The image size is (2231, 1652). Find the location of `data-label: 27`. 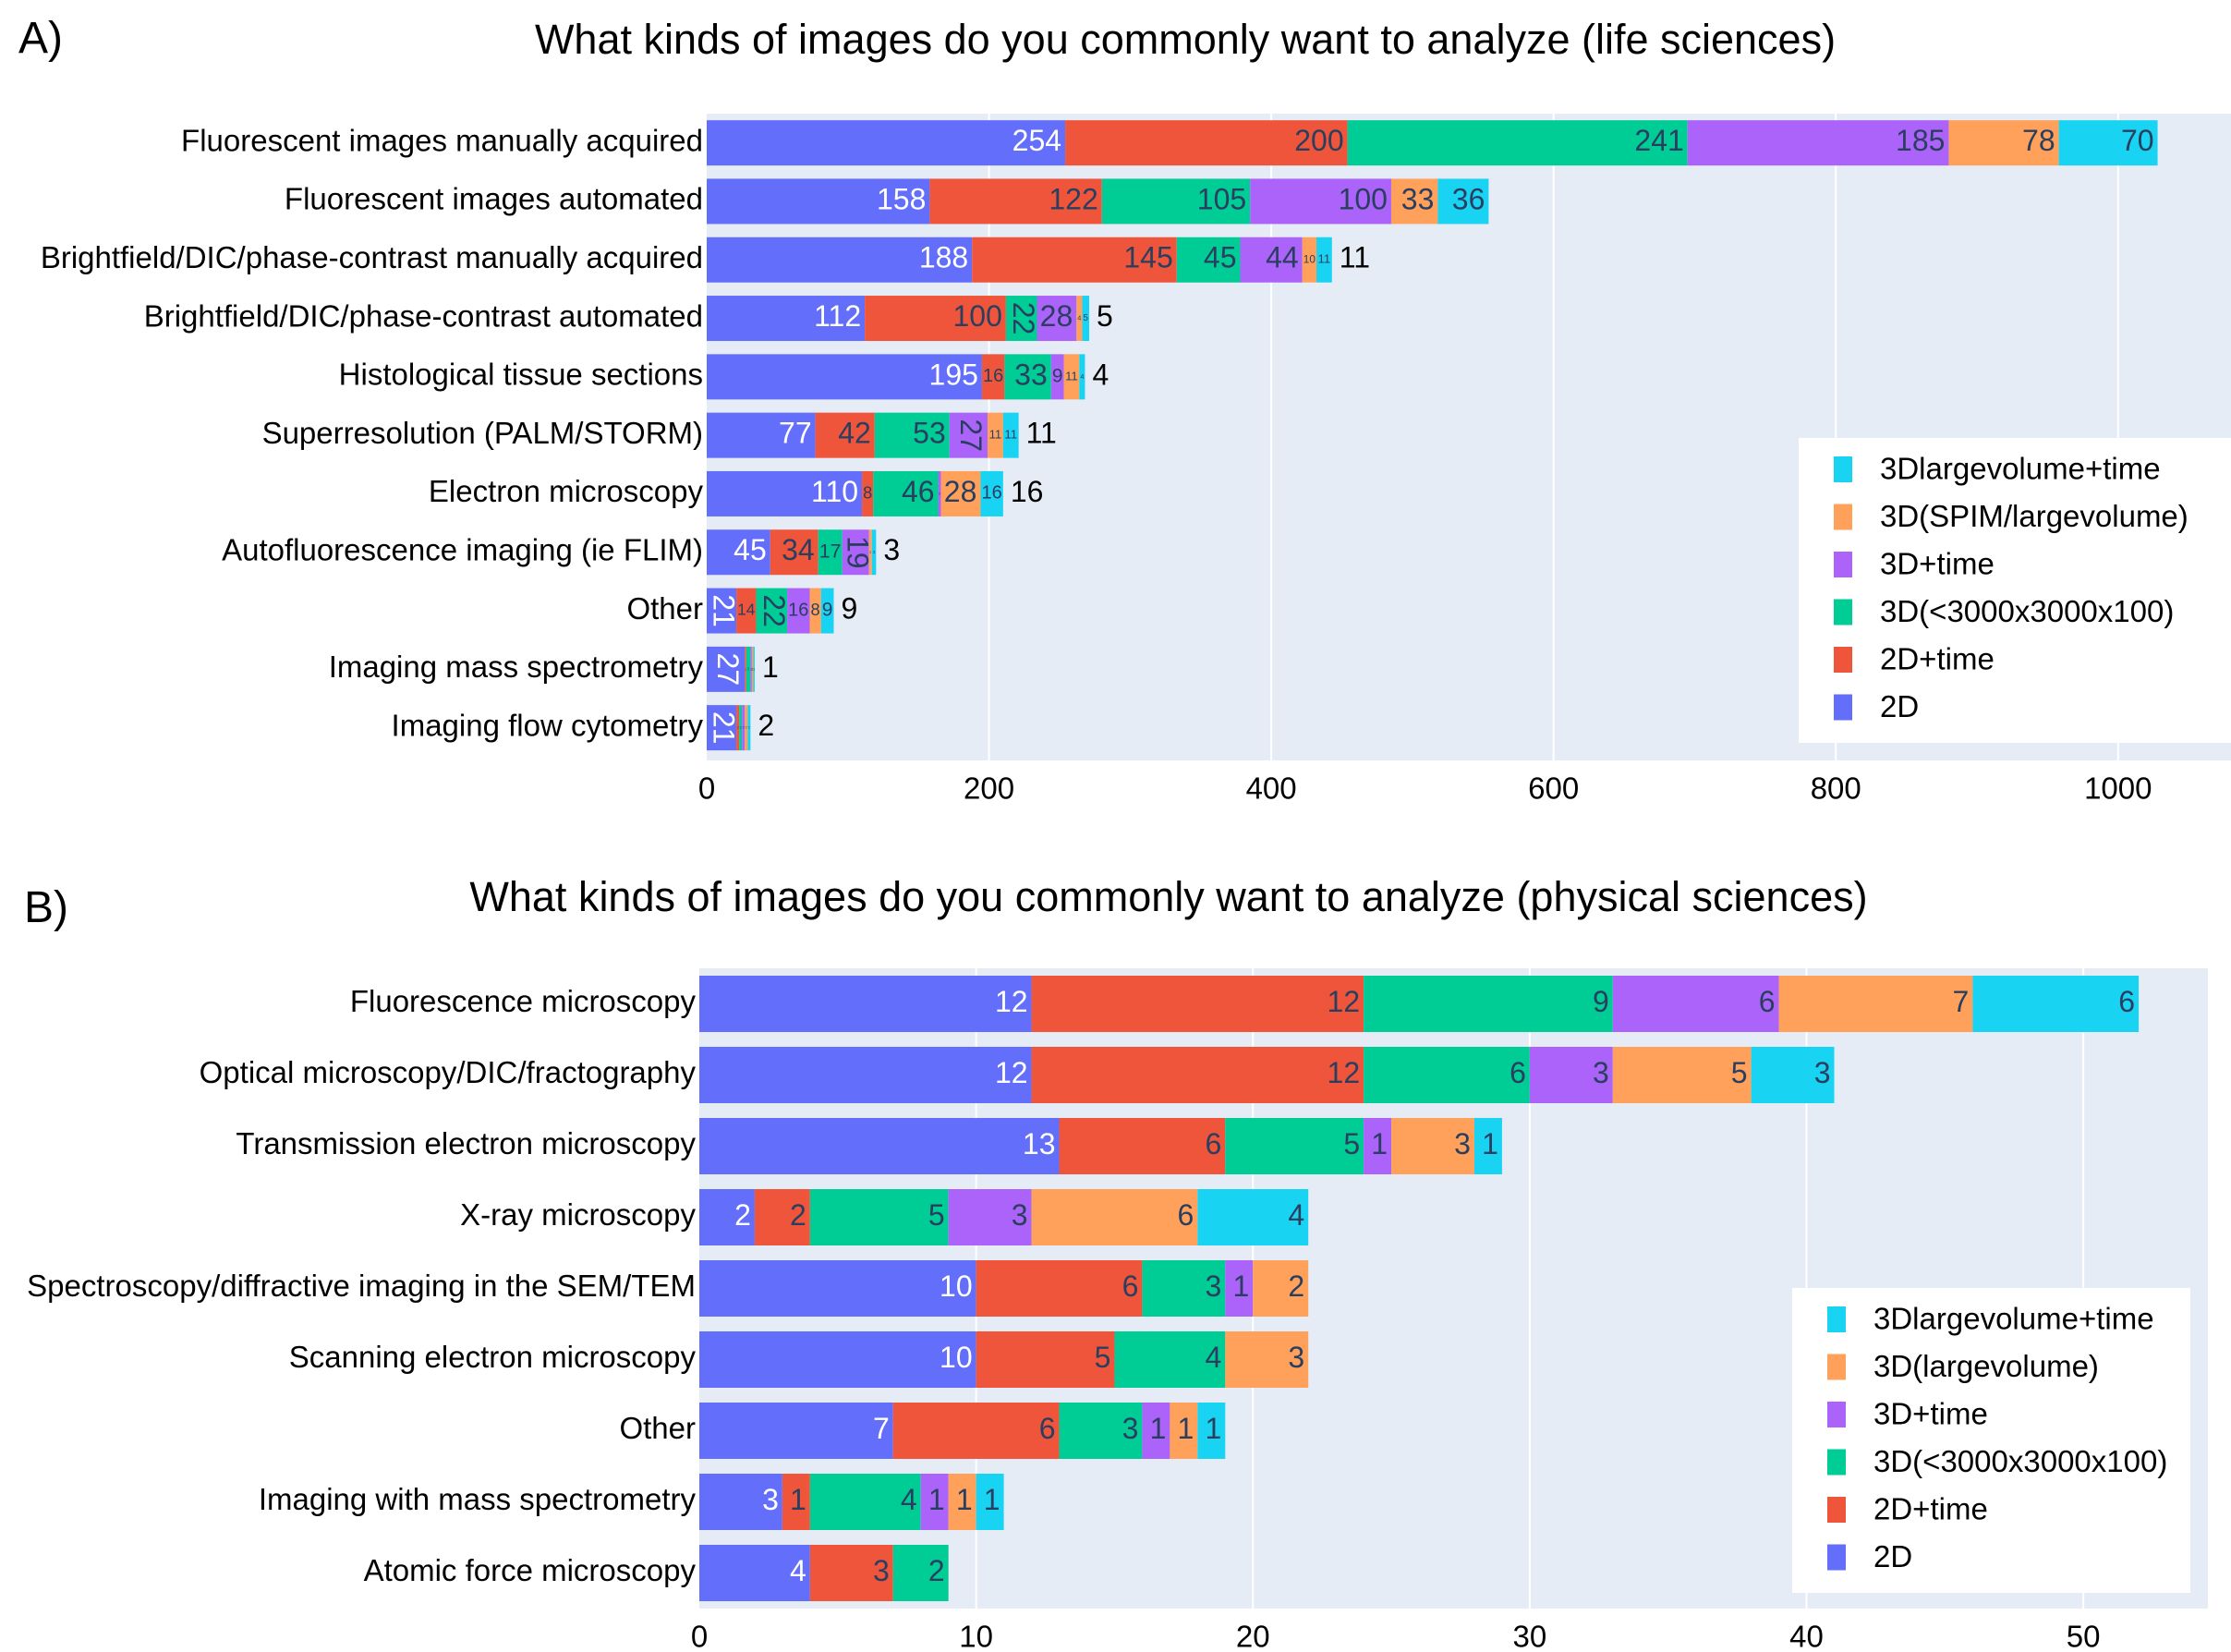

data-label: 27 is located at coordinates (728, 669).